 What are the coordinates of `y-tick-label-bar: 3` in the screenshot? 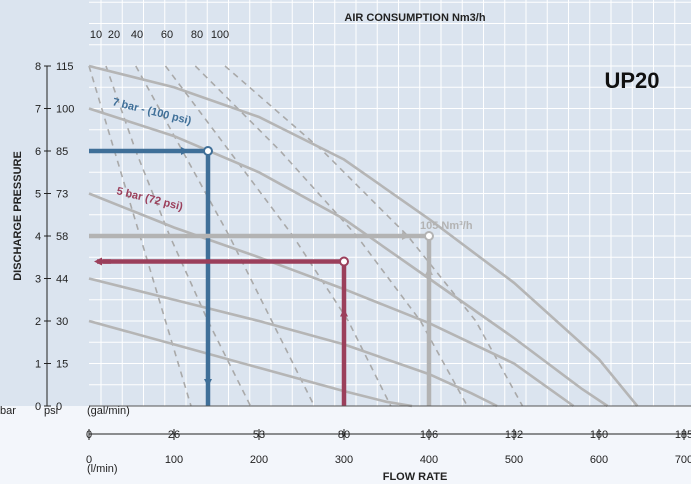 It's located at (38, 280).